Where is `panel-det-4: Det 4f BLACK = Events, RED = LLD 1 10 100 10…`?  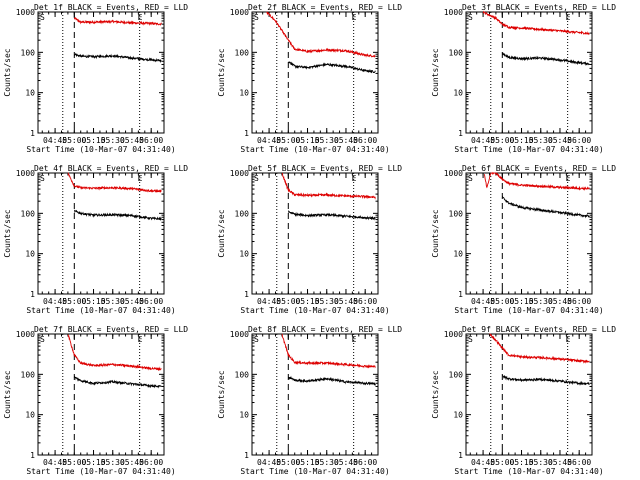
panel-det-4: Det 4f BLACK = Events, RED = LLD 1 10 100 10… is located at coordinates (95, 239).